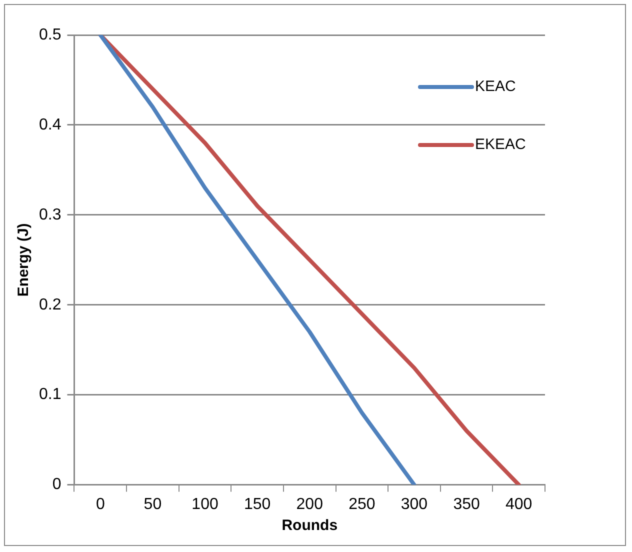 The image size is (632, 552). What do you see at coordinates (518, 504) in the screenshot?
I see `x-tick-label: 400` at bounding box center [518, 504].